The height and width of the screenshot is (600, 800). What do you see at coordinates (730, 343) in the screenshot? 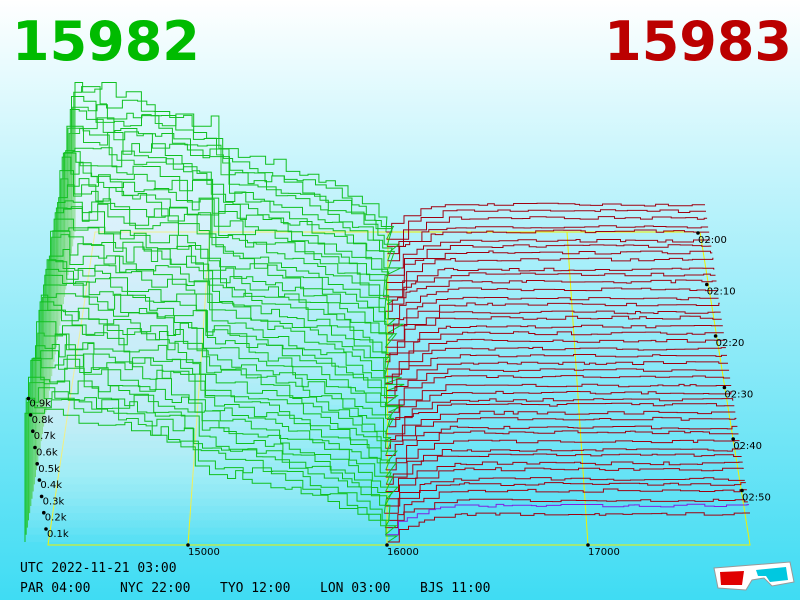
I see `time-label: 02:20` at bounding box center [730, 343].